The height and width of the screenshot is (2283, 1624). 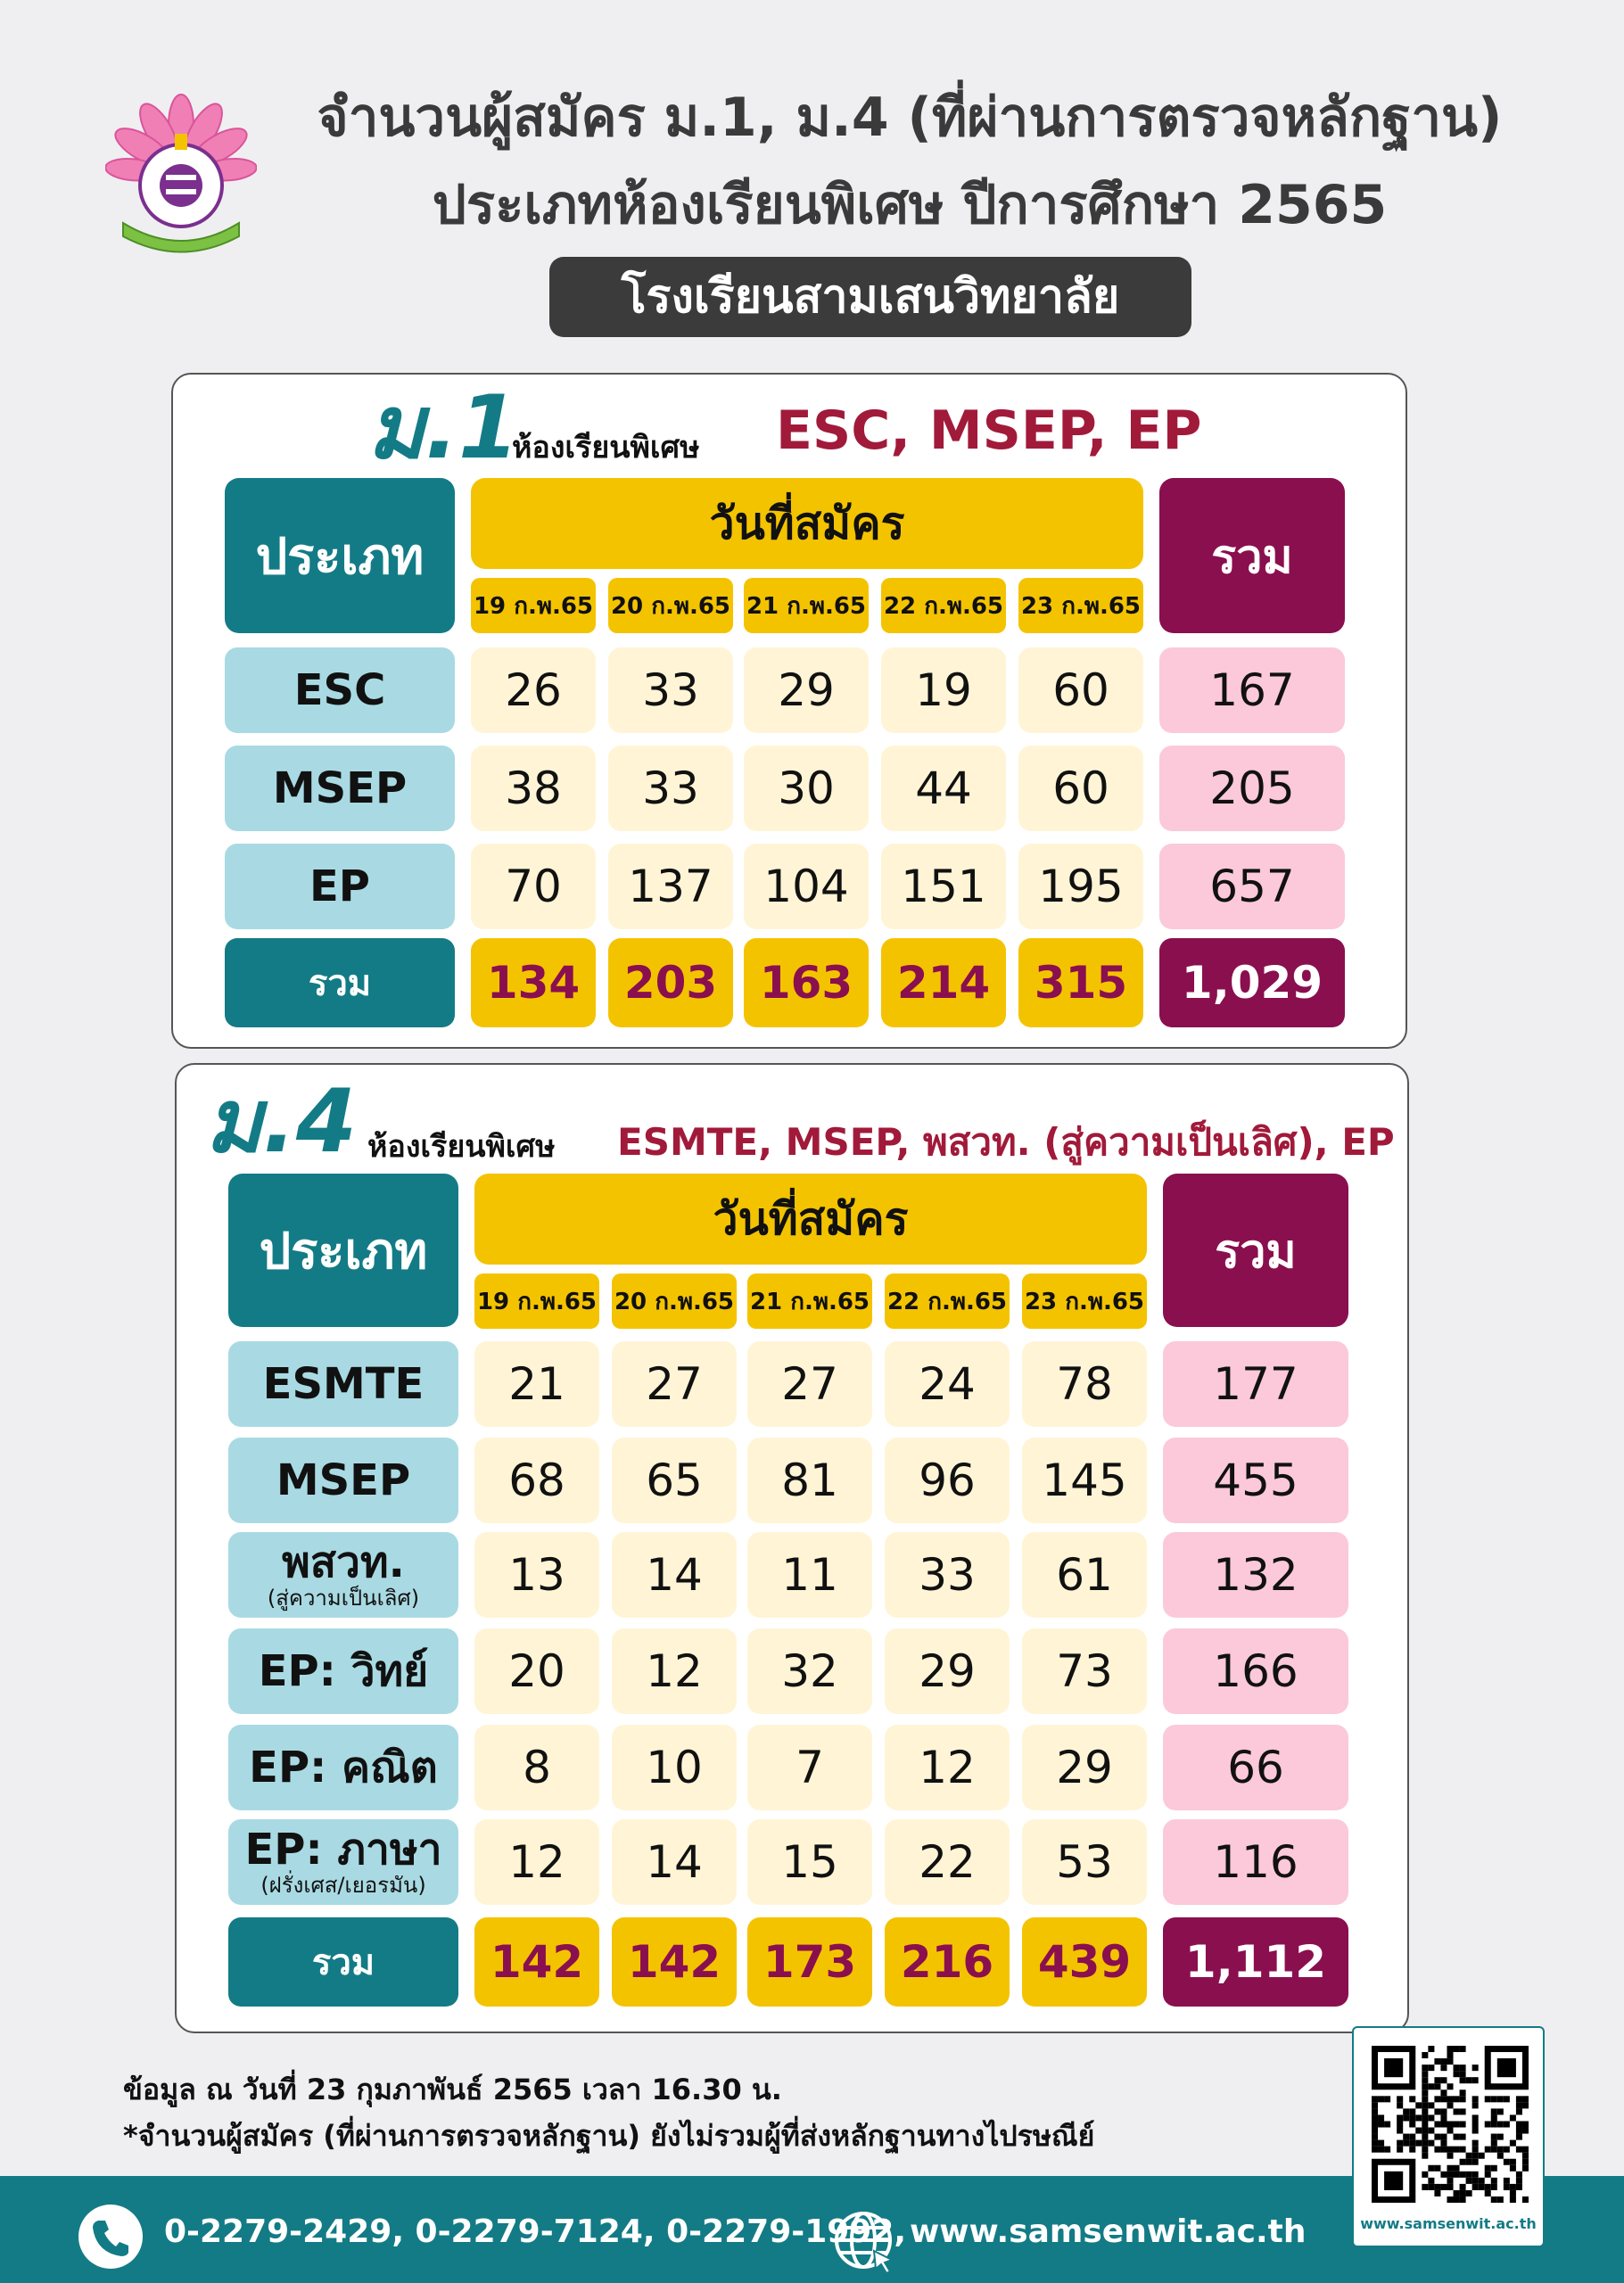 What do you see at coordinates (947, 1384) in the screenshot?
I see `value-cell: 24` at bounding box center [947, 1384].